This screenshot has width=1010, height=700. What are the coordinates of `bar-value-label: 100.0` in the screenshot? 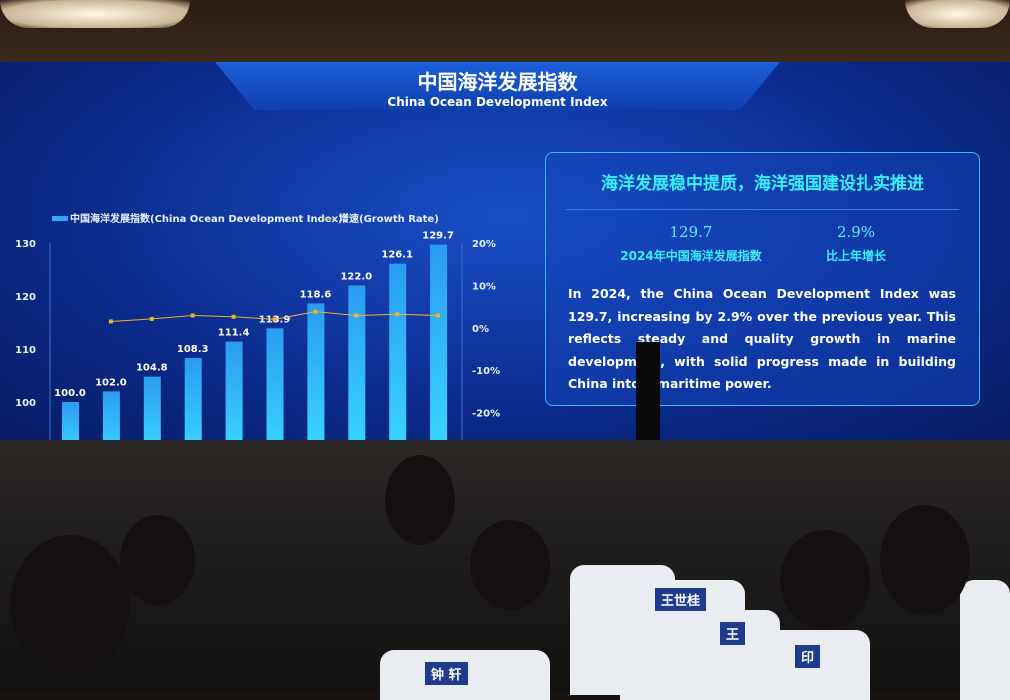 It's located at (70, 393).